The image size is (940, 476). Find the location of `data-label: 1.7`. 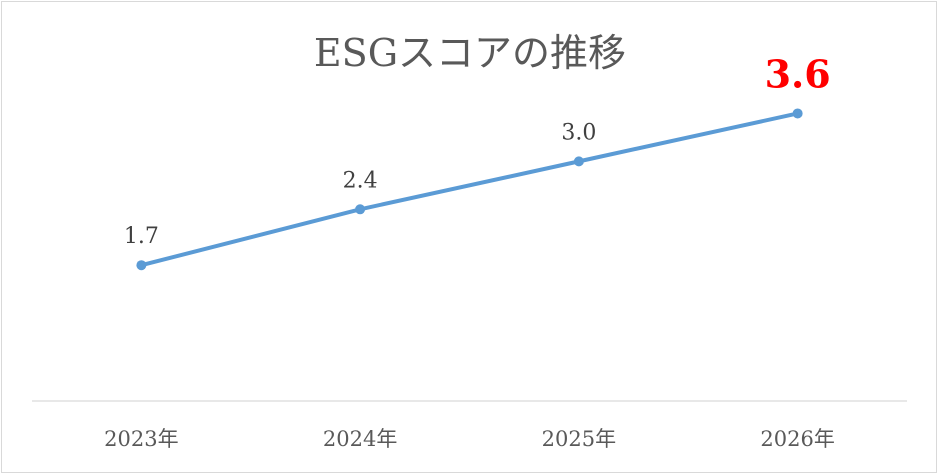

data-label: 1.7 is located at coordinates (141, 236).